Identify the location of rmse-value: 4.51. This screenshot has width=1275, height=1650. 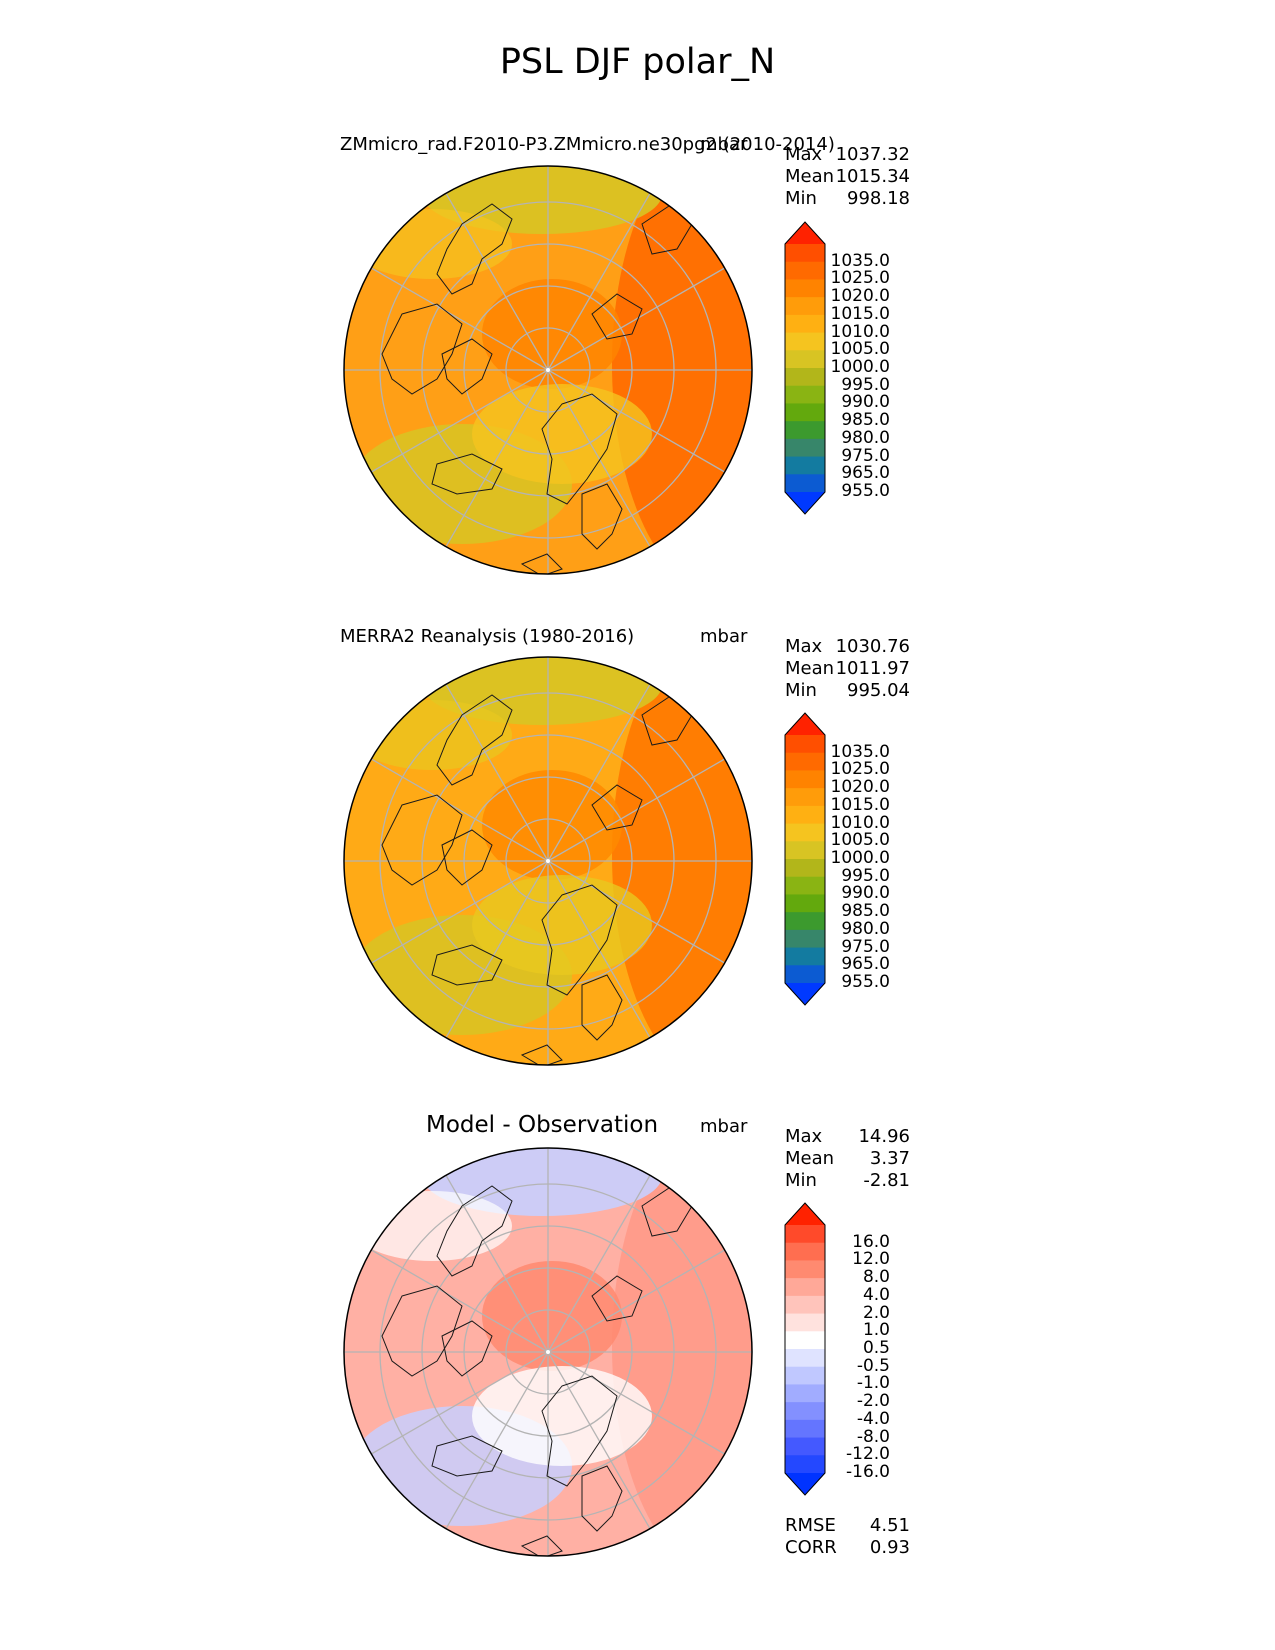
(889, 1525).